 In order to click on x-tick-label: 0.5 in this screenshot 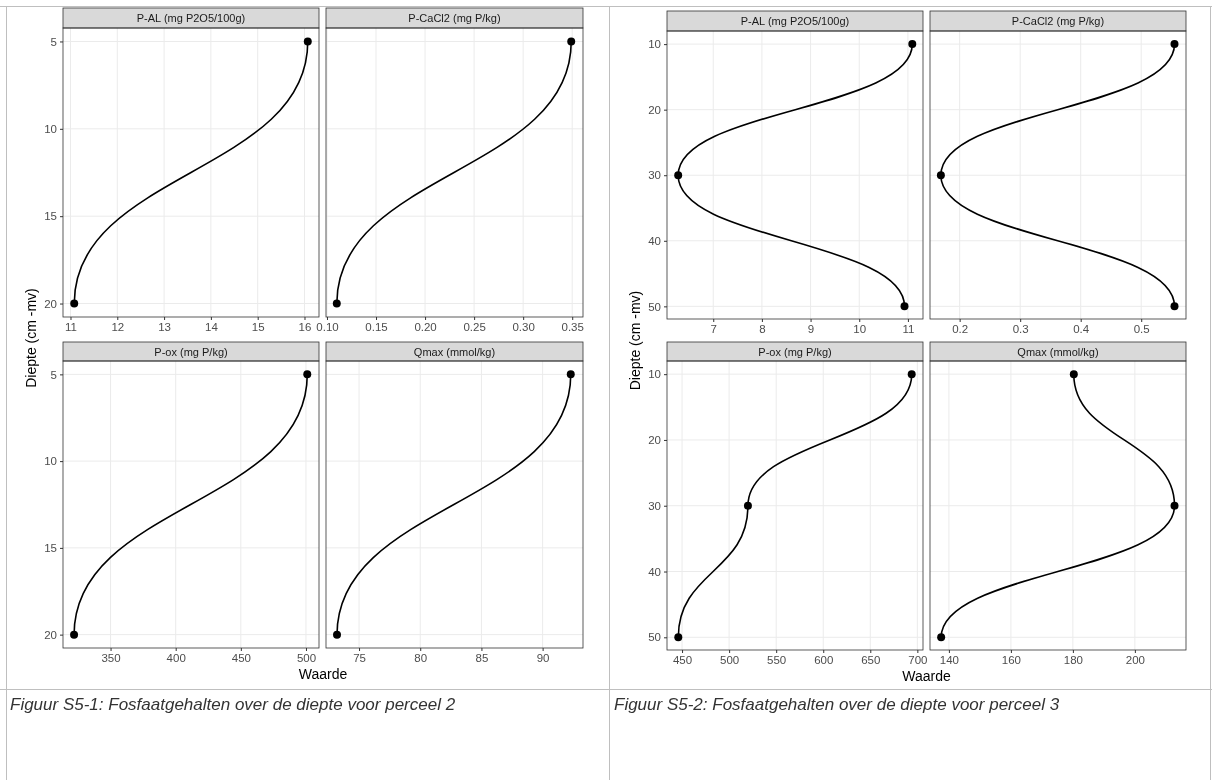, I will do `click(1141, 329)`.